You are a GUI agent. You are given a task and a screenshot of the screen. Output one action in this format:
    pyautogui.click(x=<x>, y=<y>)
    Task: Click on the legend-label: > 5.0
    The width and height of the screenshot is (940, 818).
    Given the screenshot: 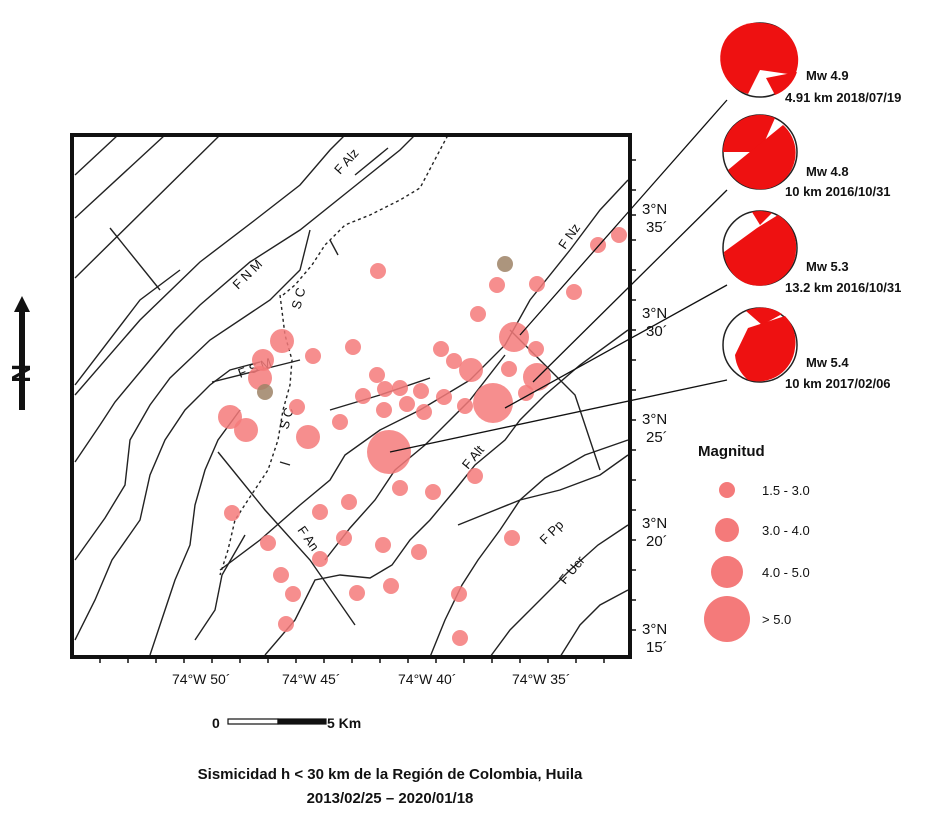 What is the action you would take?
    pyautogui.click(x=776, y=619)
    